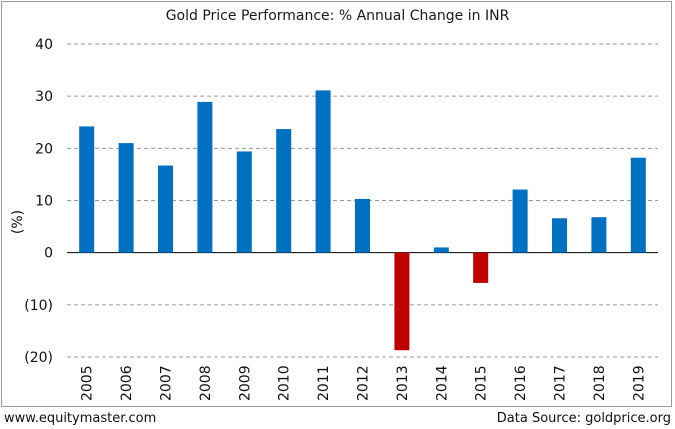 The image size is (675, 429). I want to click on bar-2012, so click(362, 225).